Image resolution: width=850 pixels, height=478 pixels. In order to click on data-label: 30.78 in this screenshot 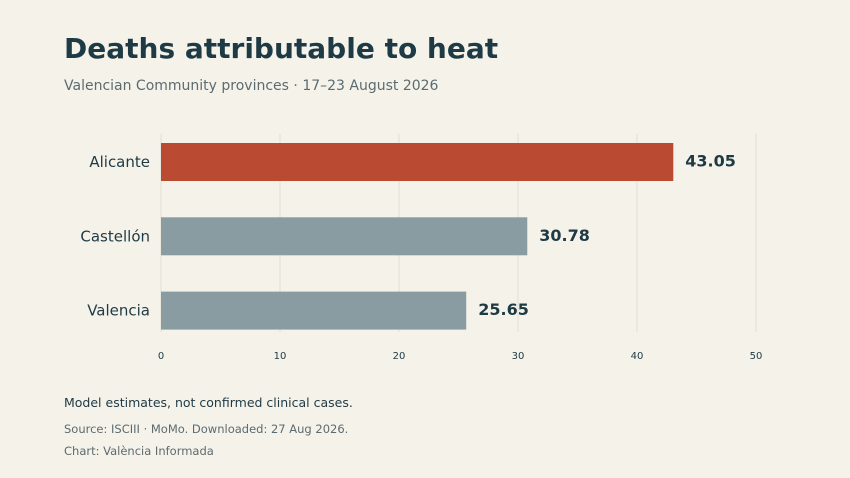, I will do `click(564, 235)`.